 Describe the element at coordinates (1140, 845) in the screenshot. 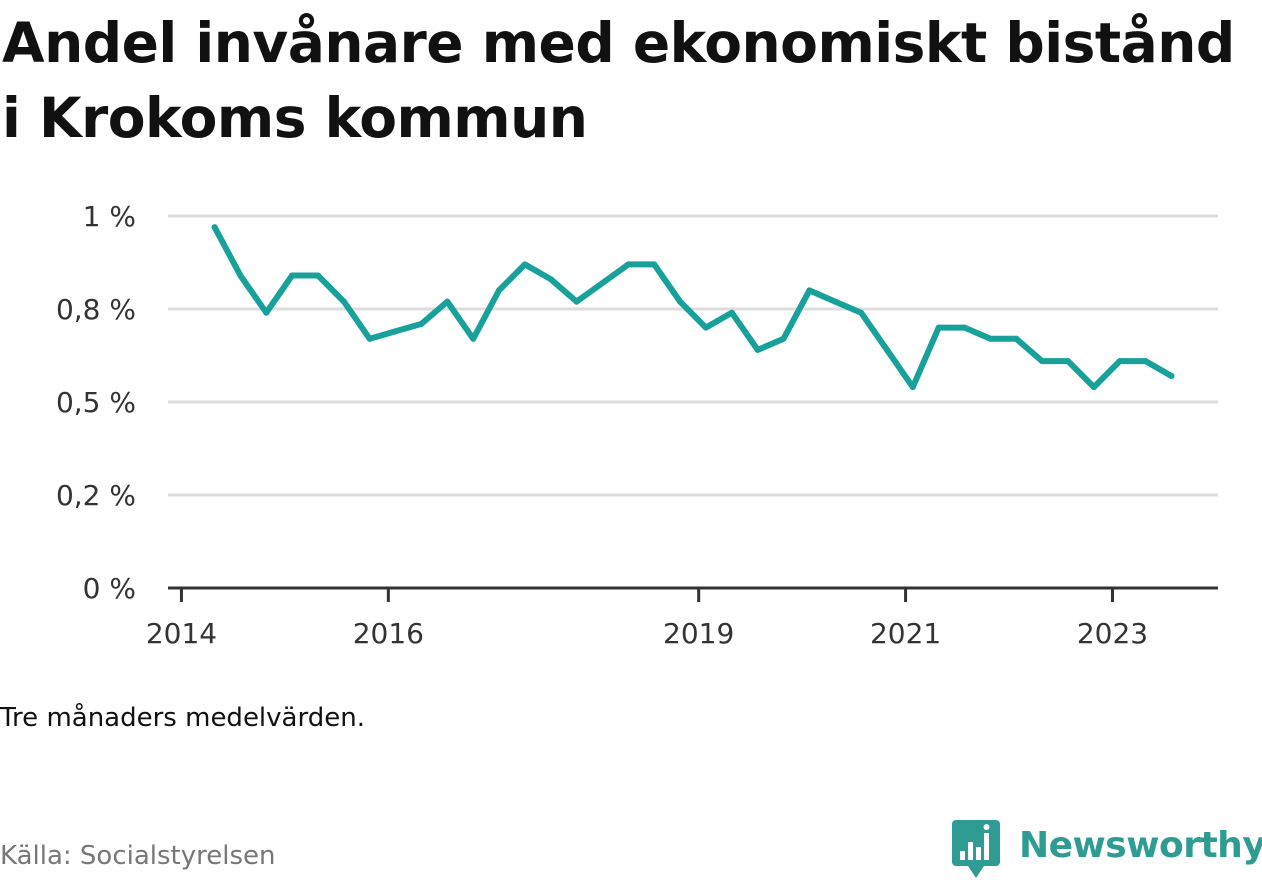

I see `brand-name: Newsworthy` at that location.